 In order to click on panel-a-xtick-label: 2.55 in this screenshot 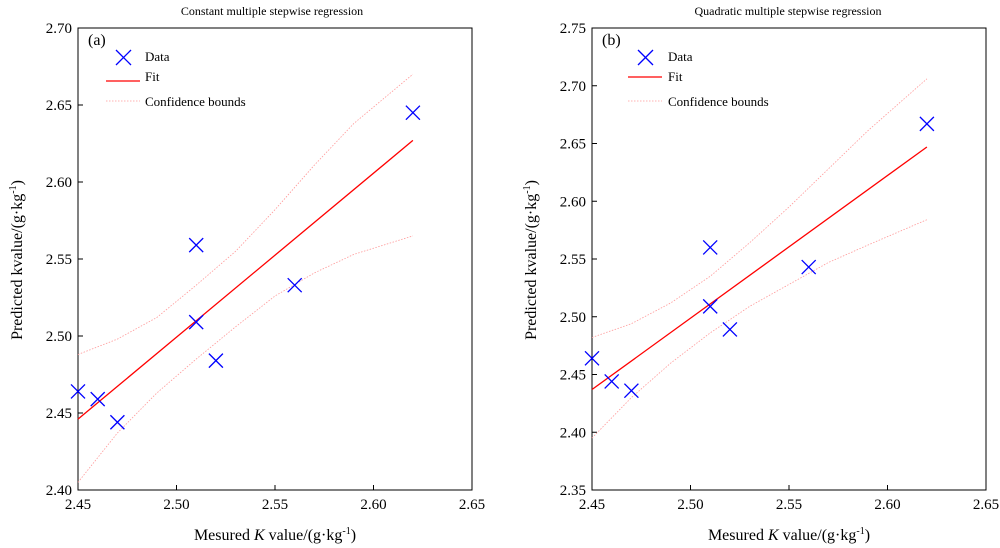, I will do `click(275, 505)`.